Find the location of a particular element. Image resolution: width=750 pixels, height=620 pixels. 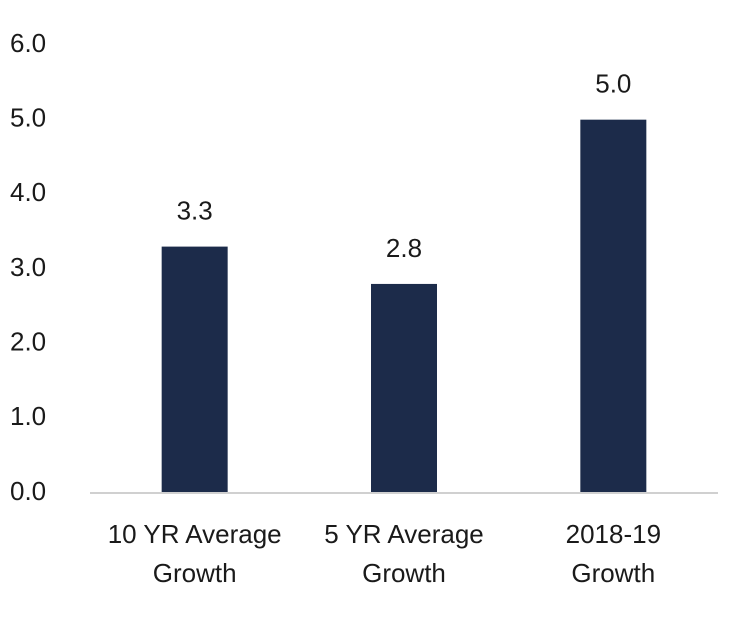

y-tick-label: 5.0 is located at coordinates (28, 118).